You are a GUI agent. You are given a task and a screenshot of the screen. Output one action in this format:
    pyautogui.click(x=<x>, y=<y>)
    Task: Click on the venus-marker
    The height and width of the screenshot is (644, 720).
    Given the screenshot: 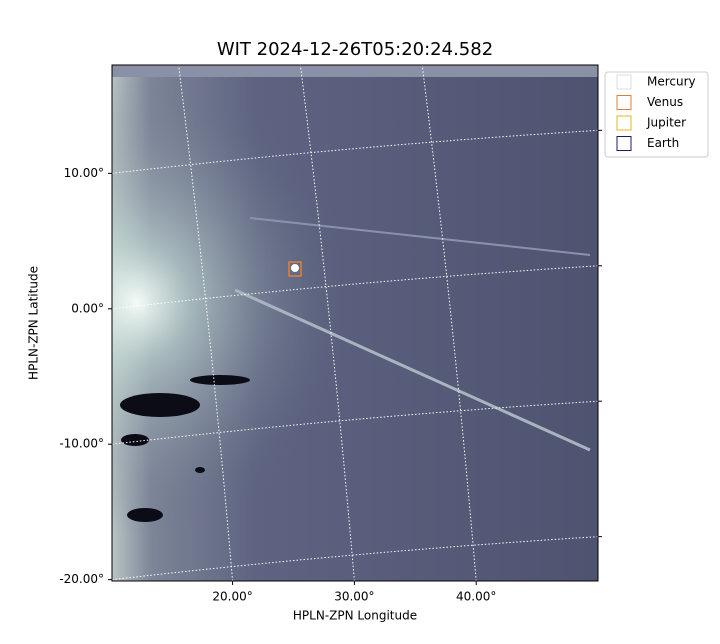 What is the action you would take?
    pyautogui.click(x=295, y=269)
    